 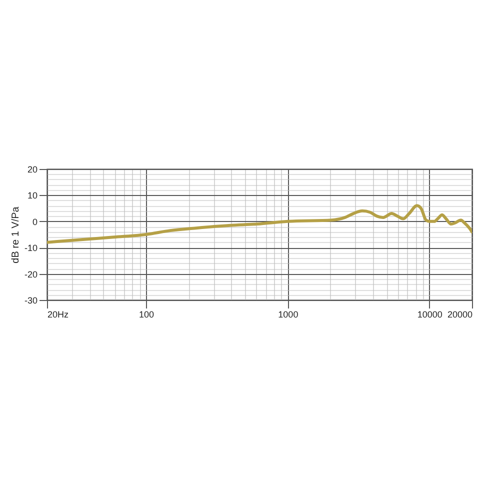 I want to click on x-tick-label: 100, so click(x=146, y=315).